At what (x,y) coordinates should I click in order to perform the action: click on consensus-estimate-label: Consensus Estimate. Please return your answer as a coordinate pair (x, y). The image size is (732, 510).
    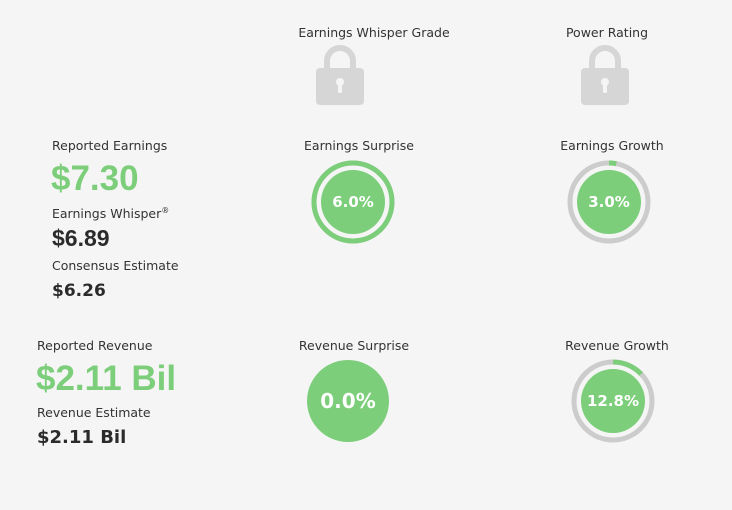
    Looking at the image, I should click on (115, 265).